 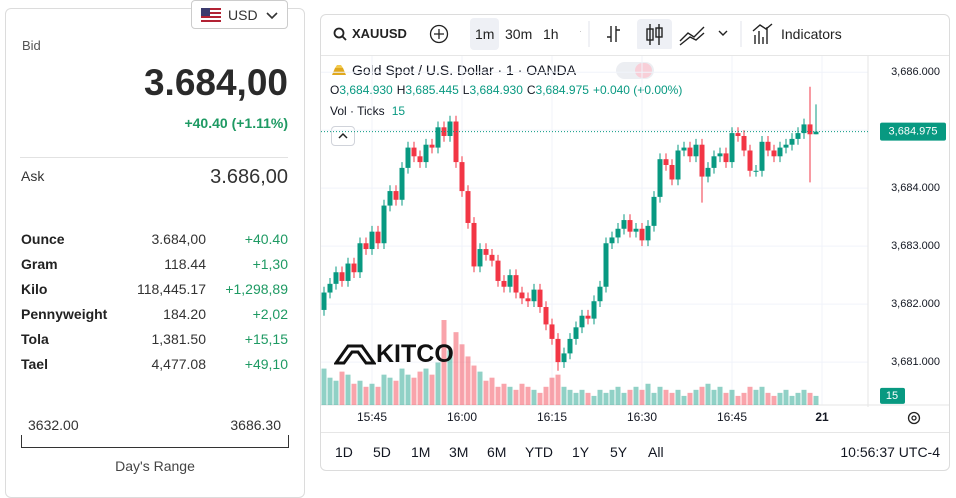 What do you see at coordinates (914, 418) in the screenshot?
I see `settings-icon` at bounding box center [914, 418].